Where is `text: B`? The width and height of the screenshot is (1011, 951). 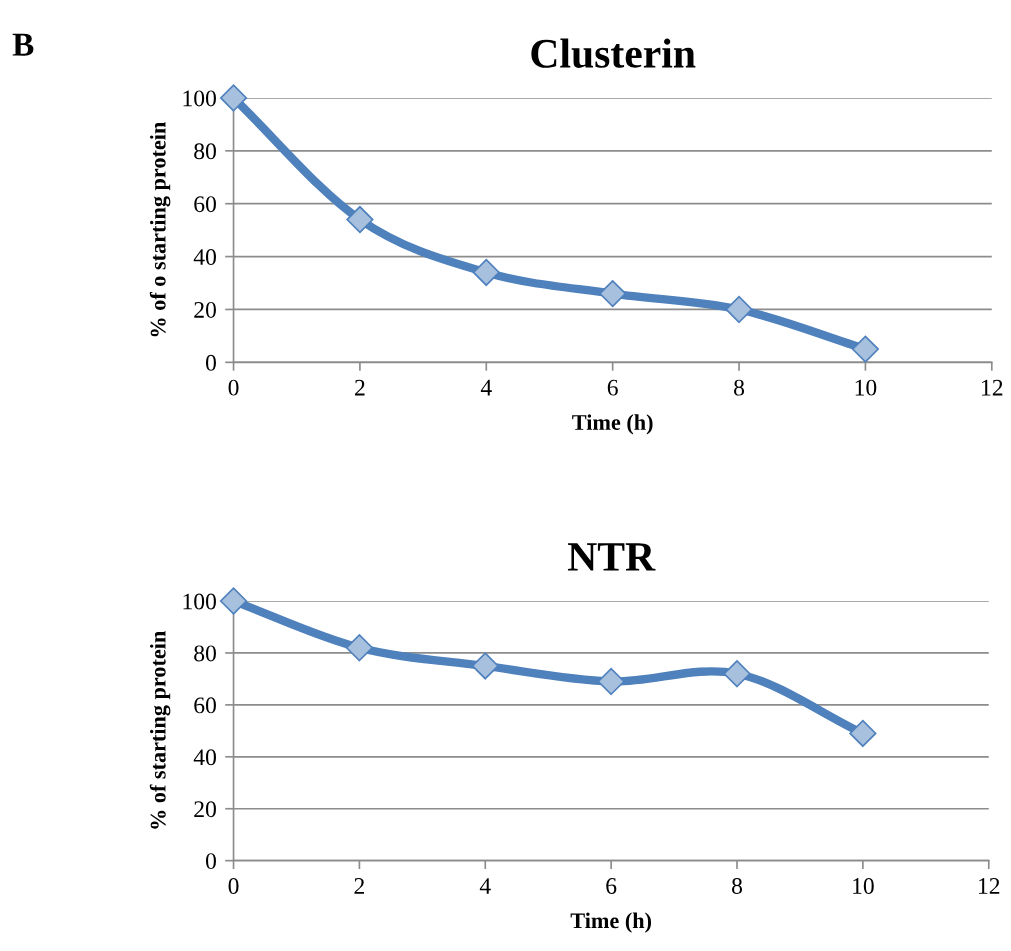 text: B is located at coordinates (23, 44).